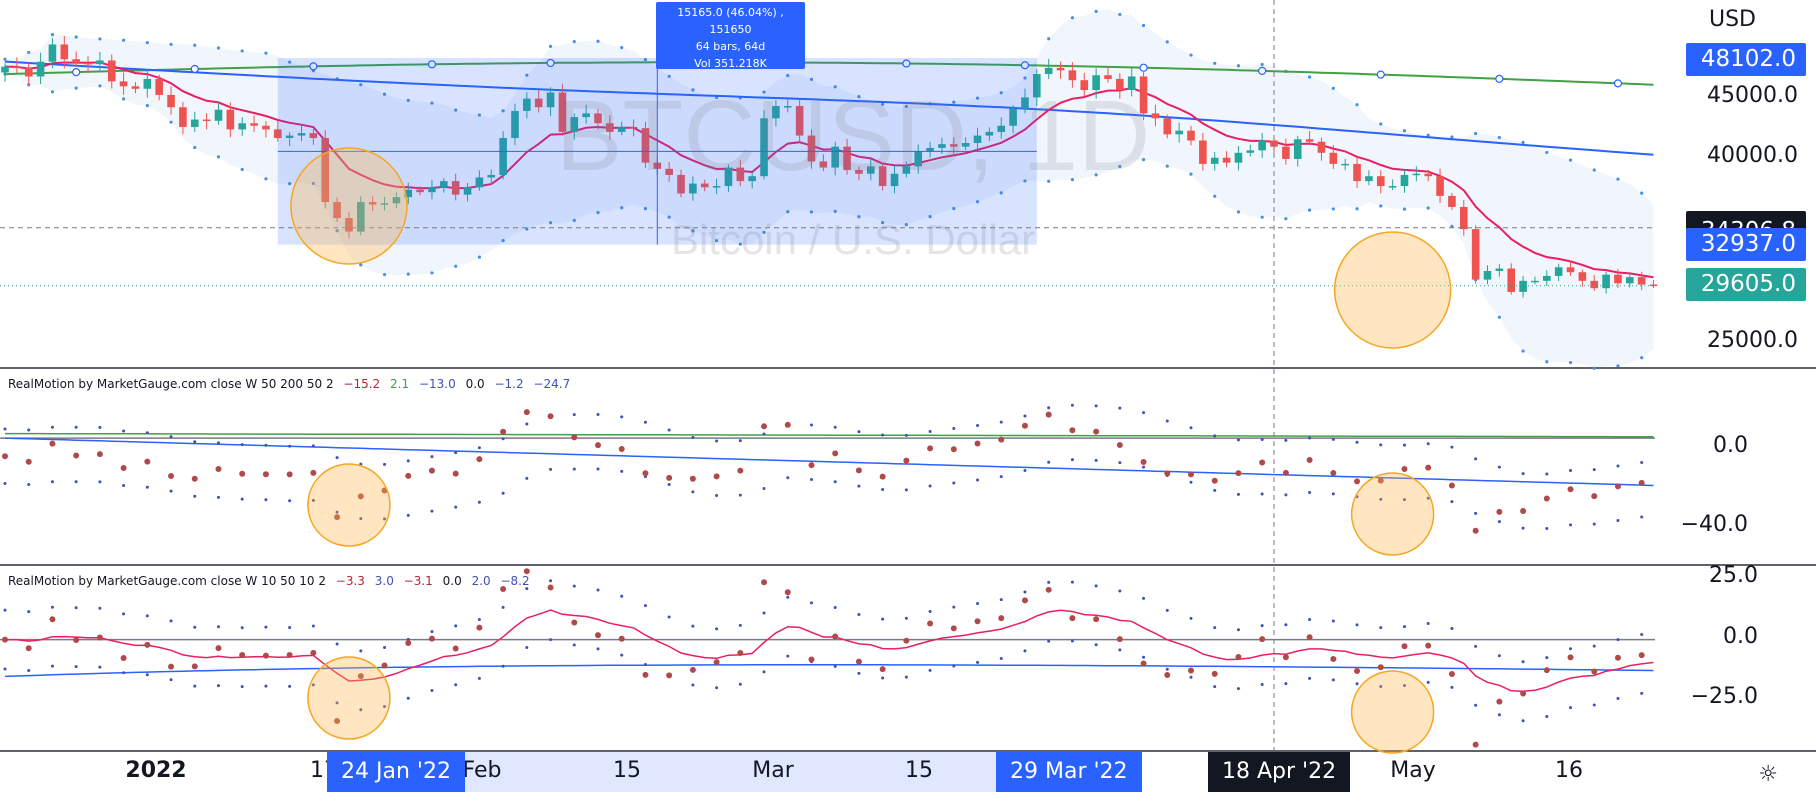 The width and height of the screenshot is (1816, 805). Describe the element at coordinates (396, 772) in the screenshot. I see `date-chip-measure-start: 24 Jan '22` at that location.